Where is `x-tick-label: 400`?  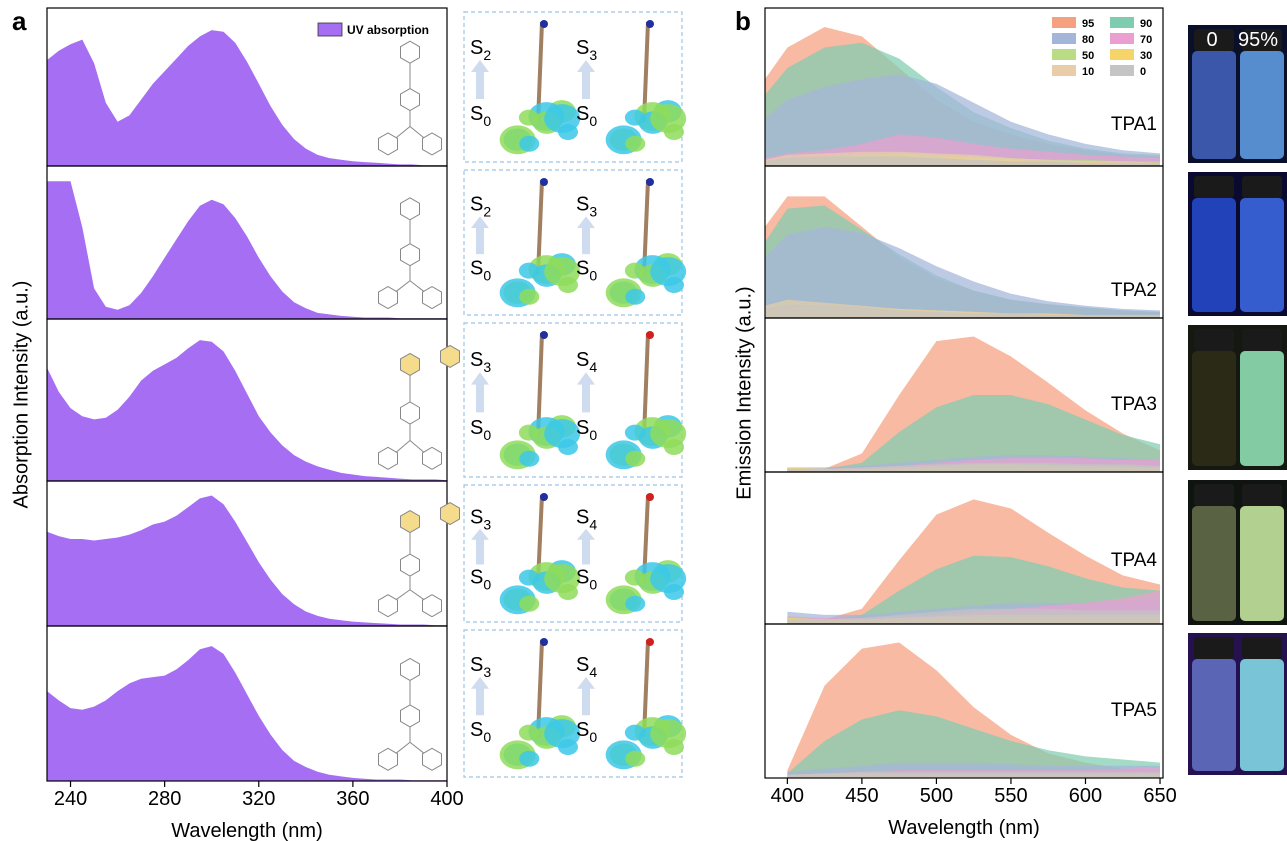
x-tick-label: 400 is located at coordinates (446, 799).